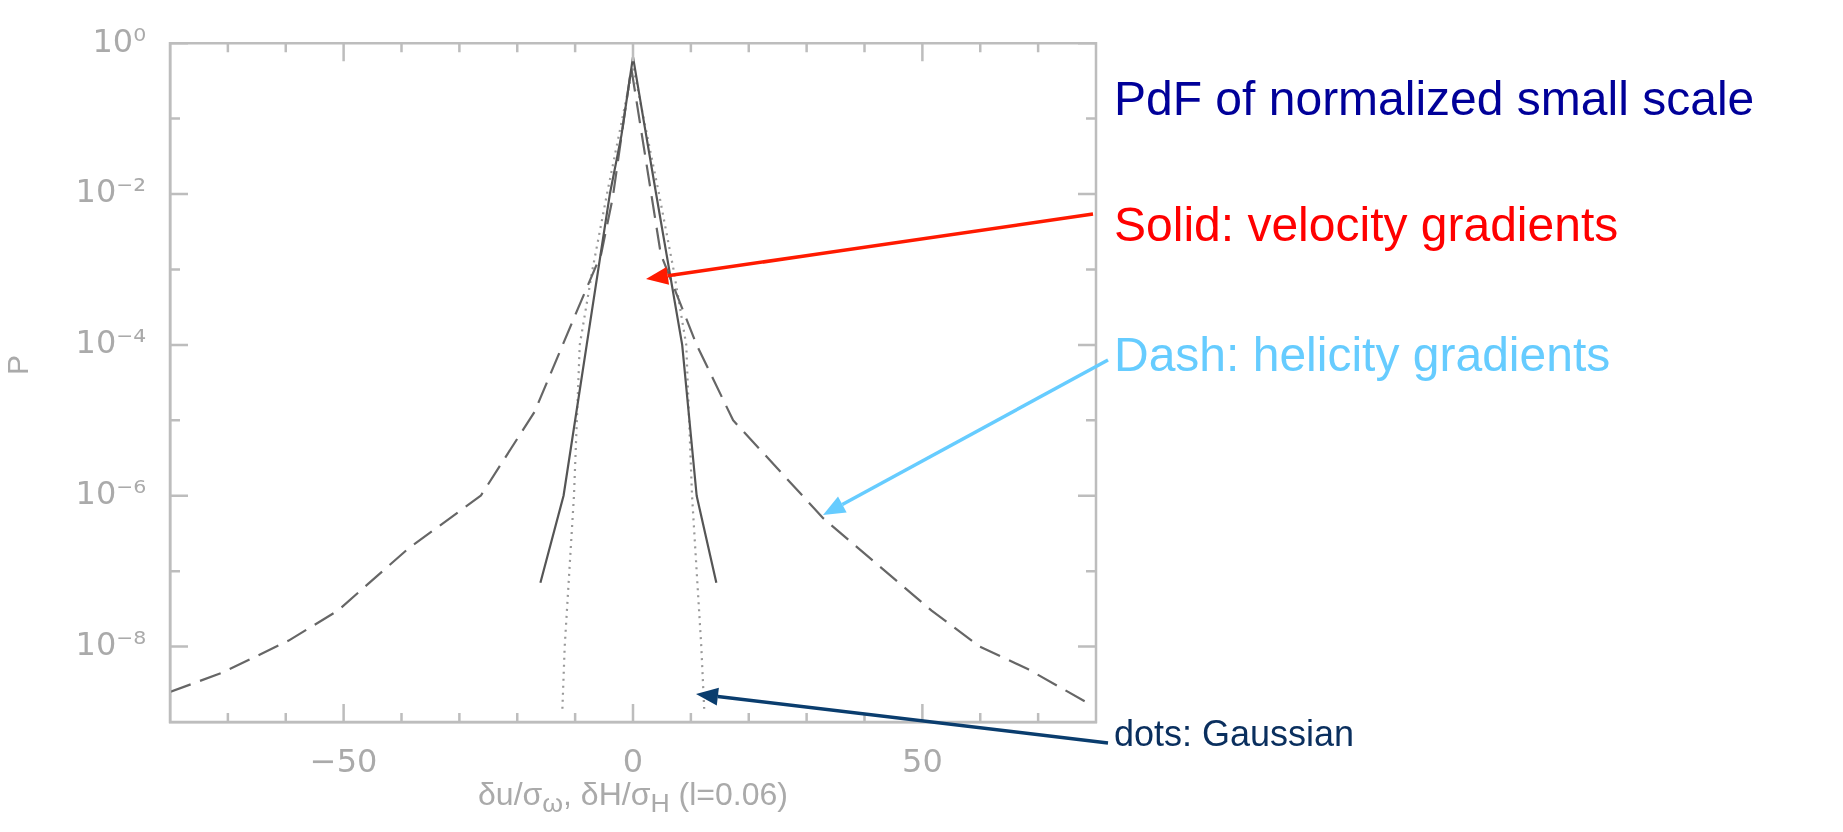 This screenshot has width=1843, height=832. What do you see at coordinates (119, 40) in the screenshot?
I see `y-tick-label: 10⁰` at bounding box center [119, 40].